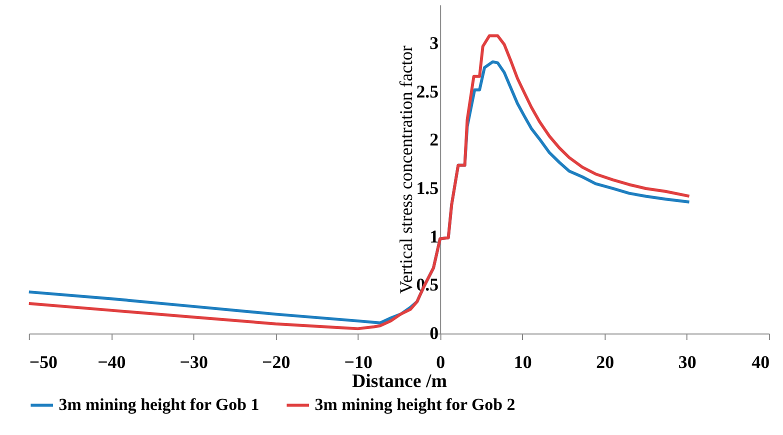 The image size is (783, 435). Describe the element at coordinates (434, 42) in the screenshot. I see `y-tick-label: 3` at that location.